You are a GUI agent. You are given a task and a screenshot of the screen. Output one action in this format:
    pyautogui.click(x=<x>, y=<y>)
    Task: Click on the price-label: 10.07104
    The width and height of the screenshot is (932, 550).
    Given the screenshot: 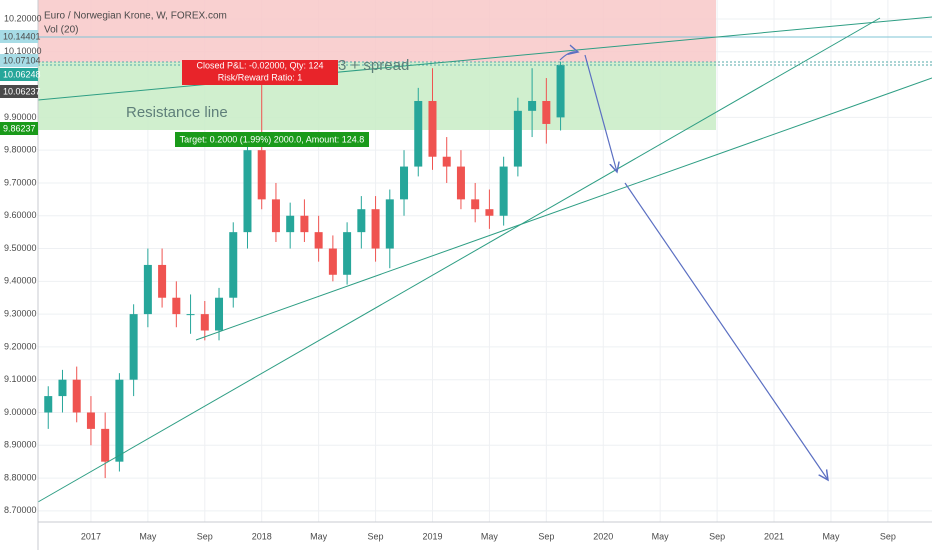 What is the action you would take?
    pyautogui.click(x=22, y=60)
    